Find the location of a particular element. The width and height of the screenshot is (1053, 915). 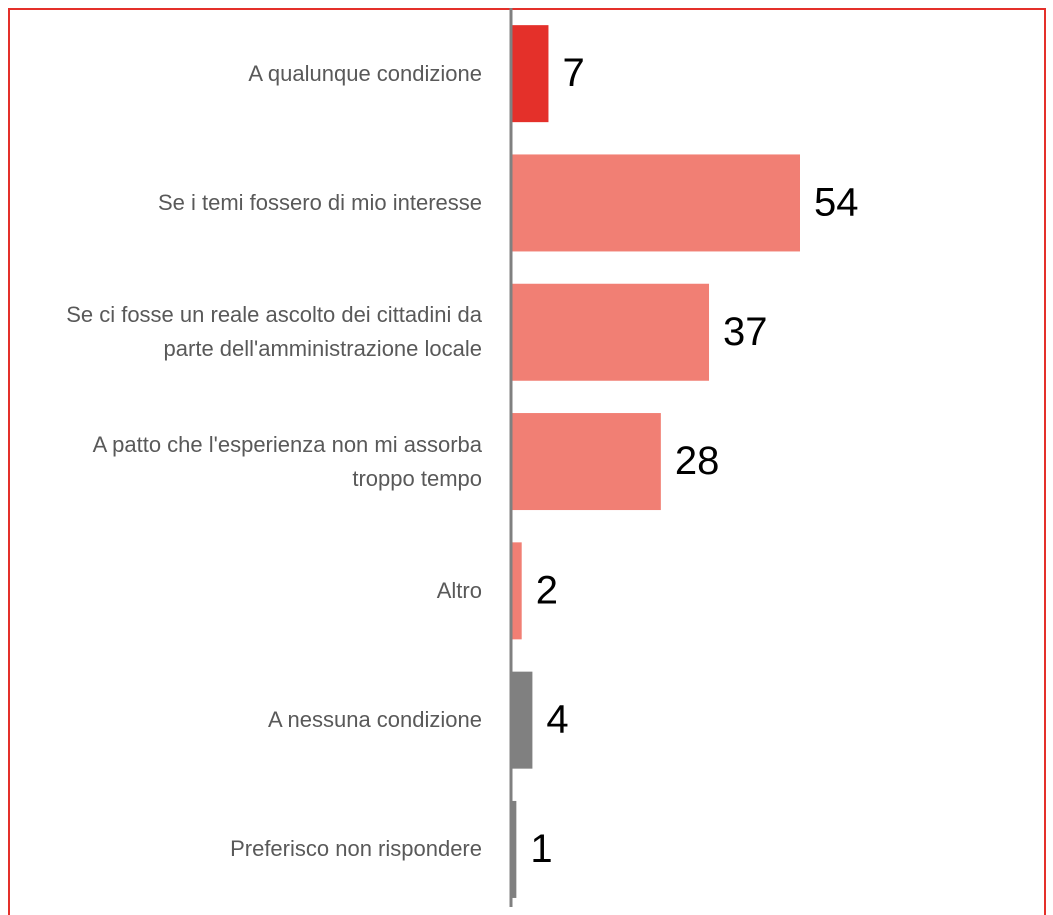

value-label: 7 is located at coordinates (573, 73).